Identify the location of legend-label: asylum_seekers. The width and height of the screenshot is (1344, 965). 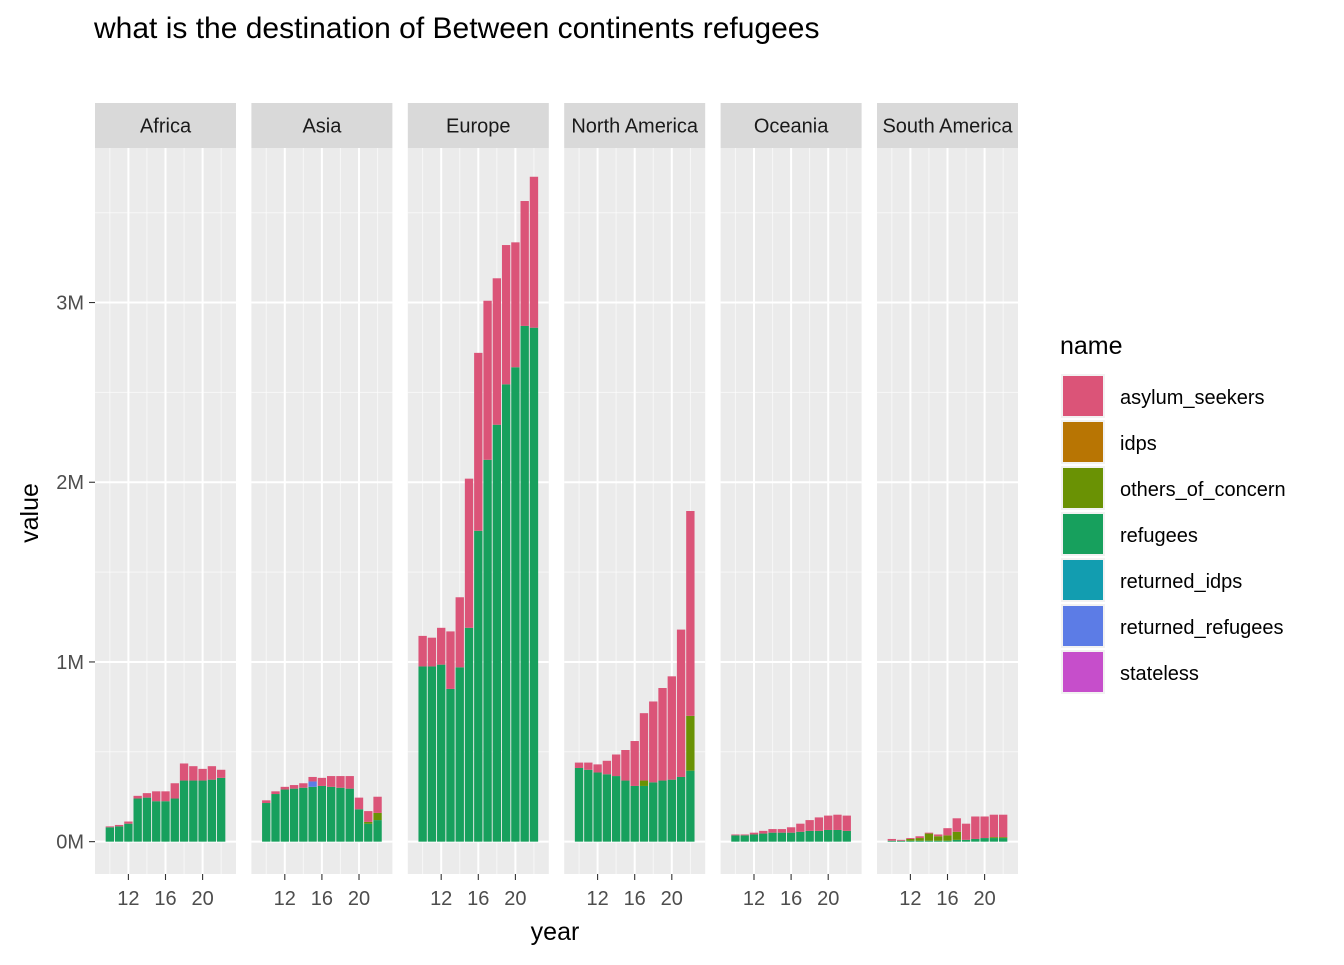
(1192, 398).